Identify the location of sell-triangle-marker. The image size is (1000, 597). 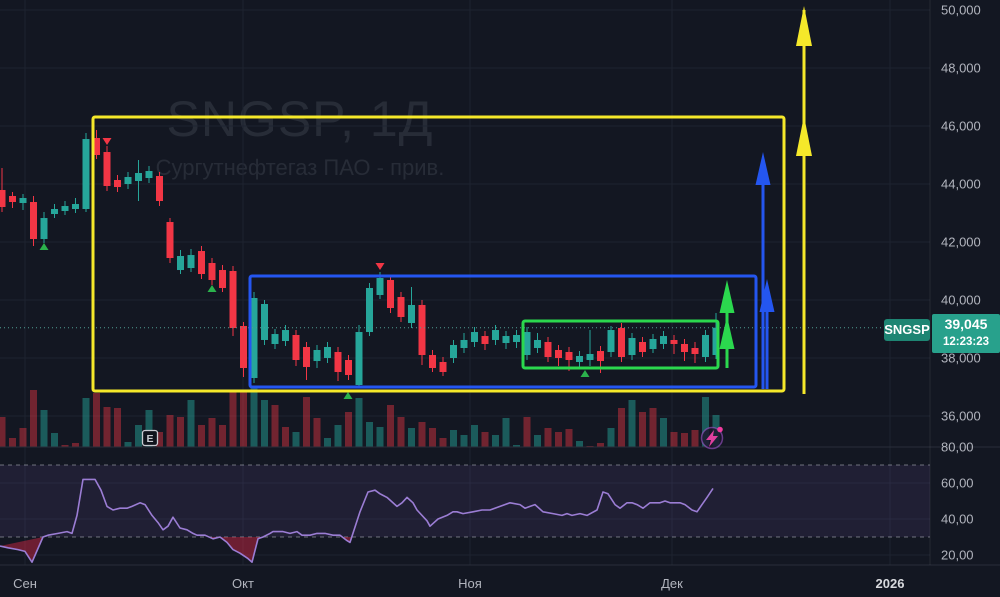
(380, 266).